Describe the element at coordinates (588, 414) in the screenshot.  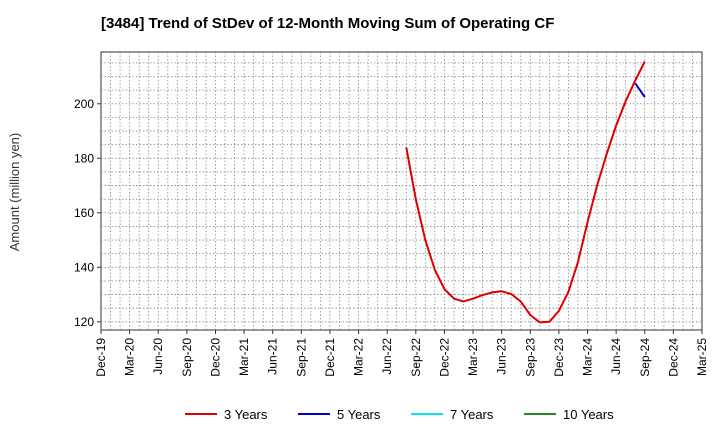
I see `legend-label: 10 Years` at that location.